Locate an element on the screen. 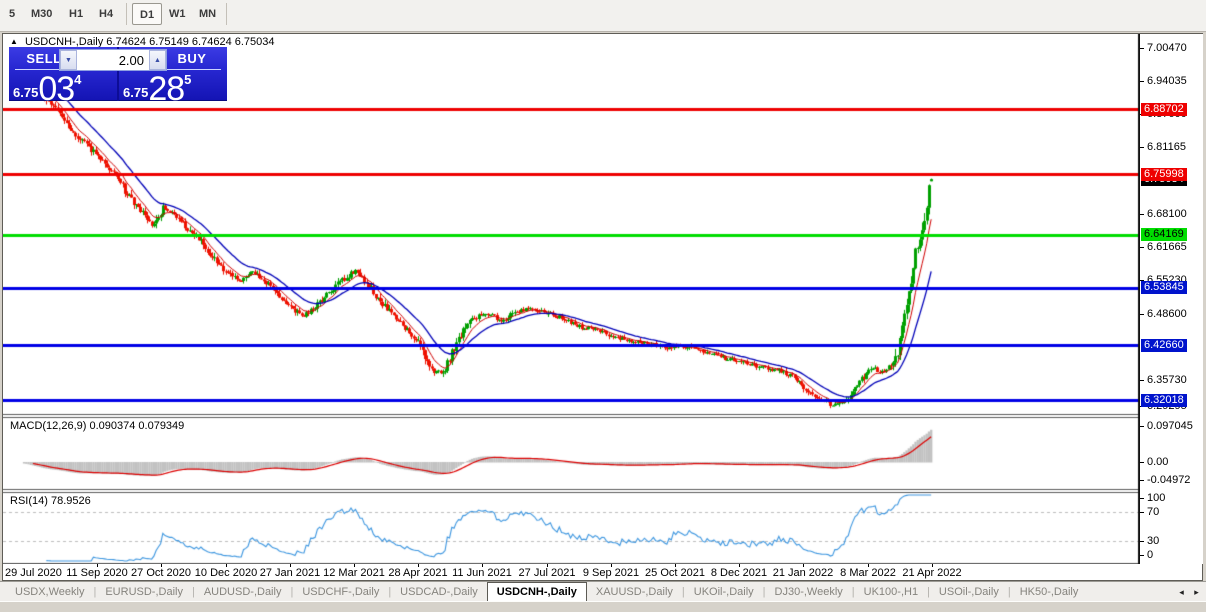 The height and width of the screenshot is (612, 1206). volume-decrease-button: ▼ is located at coordinates (68, 60).